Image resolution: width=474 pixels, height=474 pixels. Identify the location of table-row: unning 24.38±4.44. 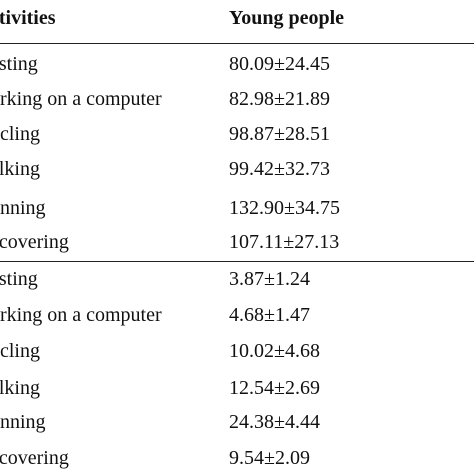
(237, 427).